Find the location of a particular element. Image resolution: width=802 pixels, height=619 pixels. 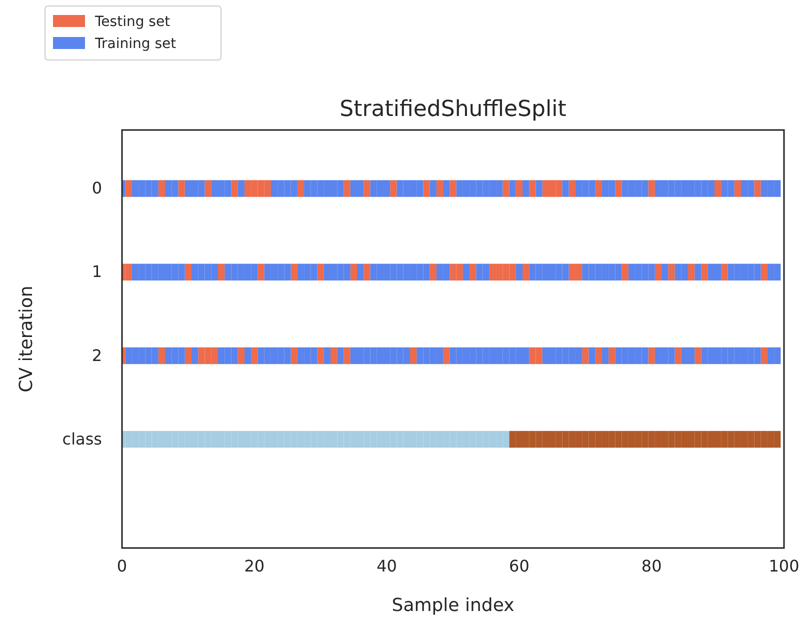

y-tick-label: 2 is located at coordinates (97, 355).